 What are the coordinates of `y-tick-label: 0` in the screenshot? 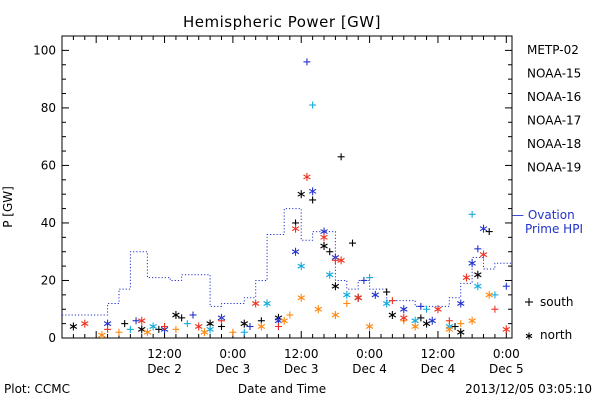 It's located at (52, 338).